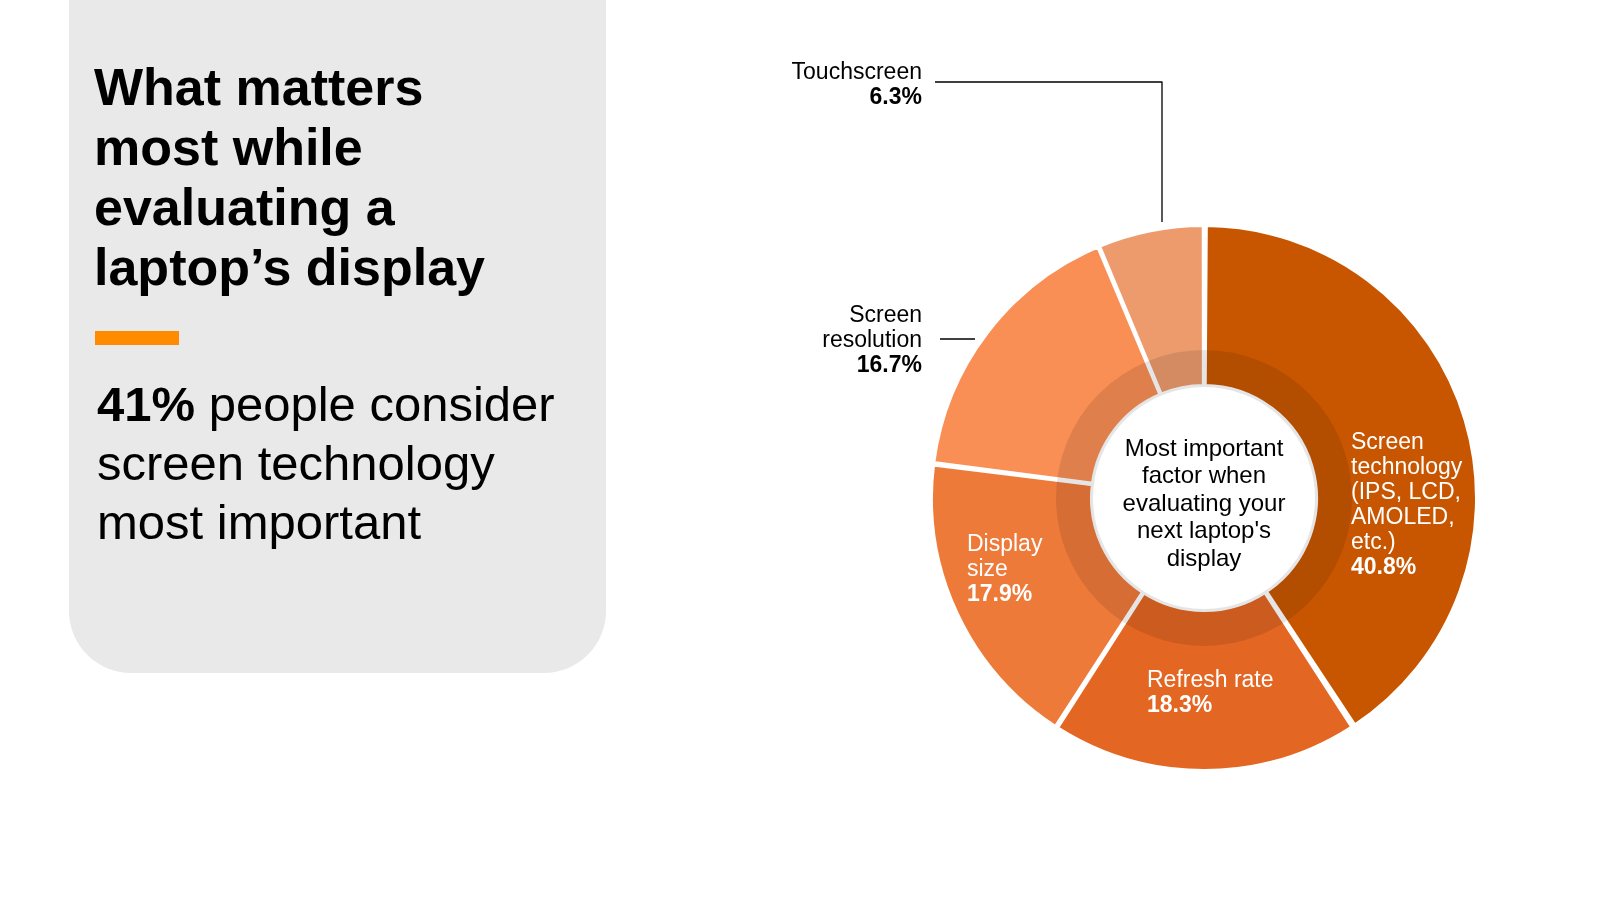 The width and height of the screenshot is (1600, 900). Describe the element at coordinates (872, 326) in the screenshot. I see `slice-label: Screen resolution` at that location.